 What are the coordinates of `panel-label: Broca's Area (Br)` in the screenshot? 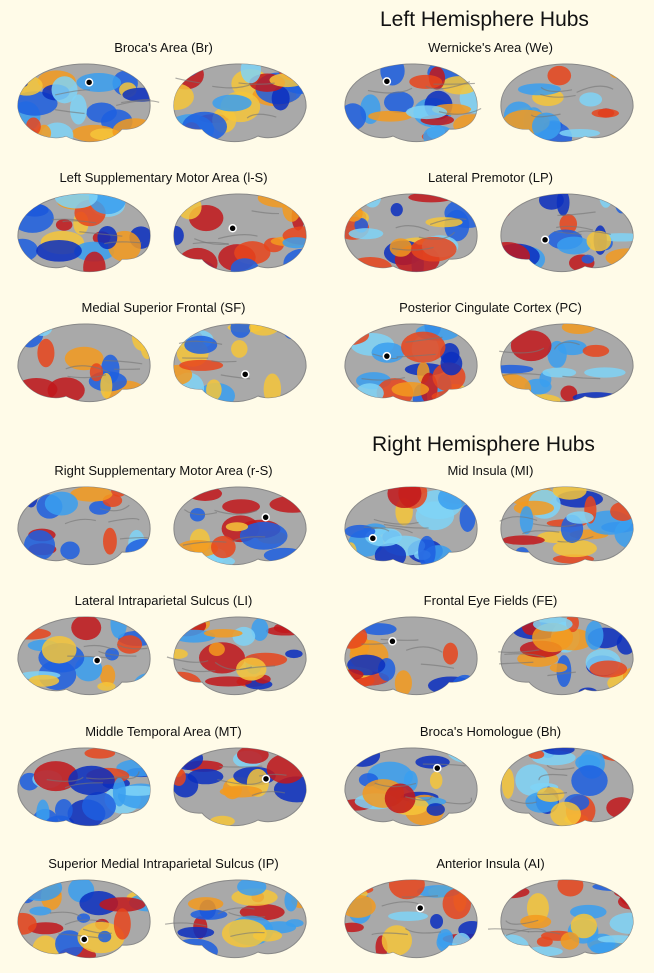 It's located at (163, 47).